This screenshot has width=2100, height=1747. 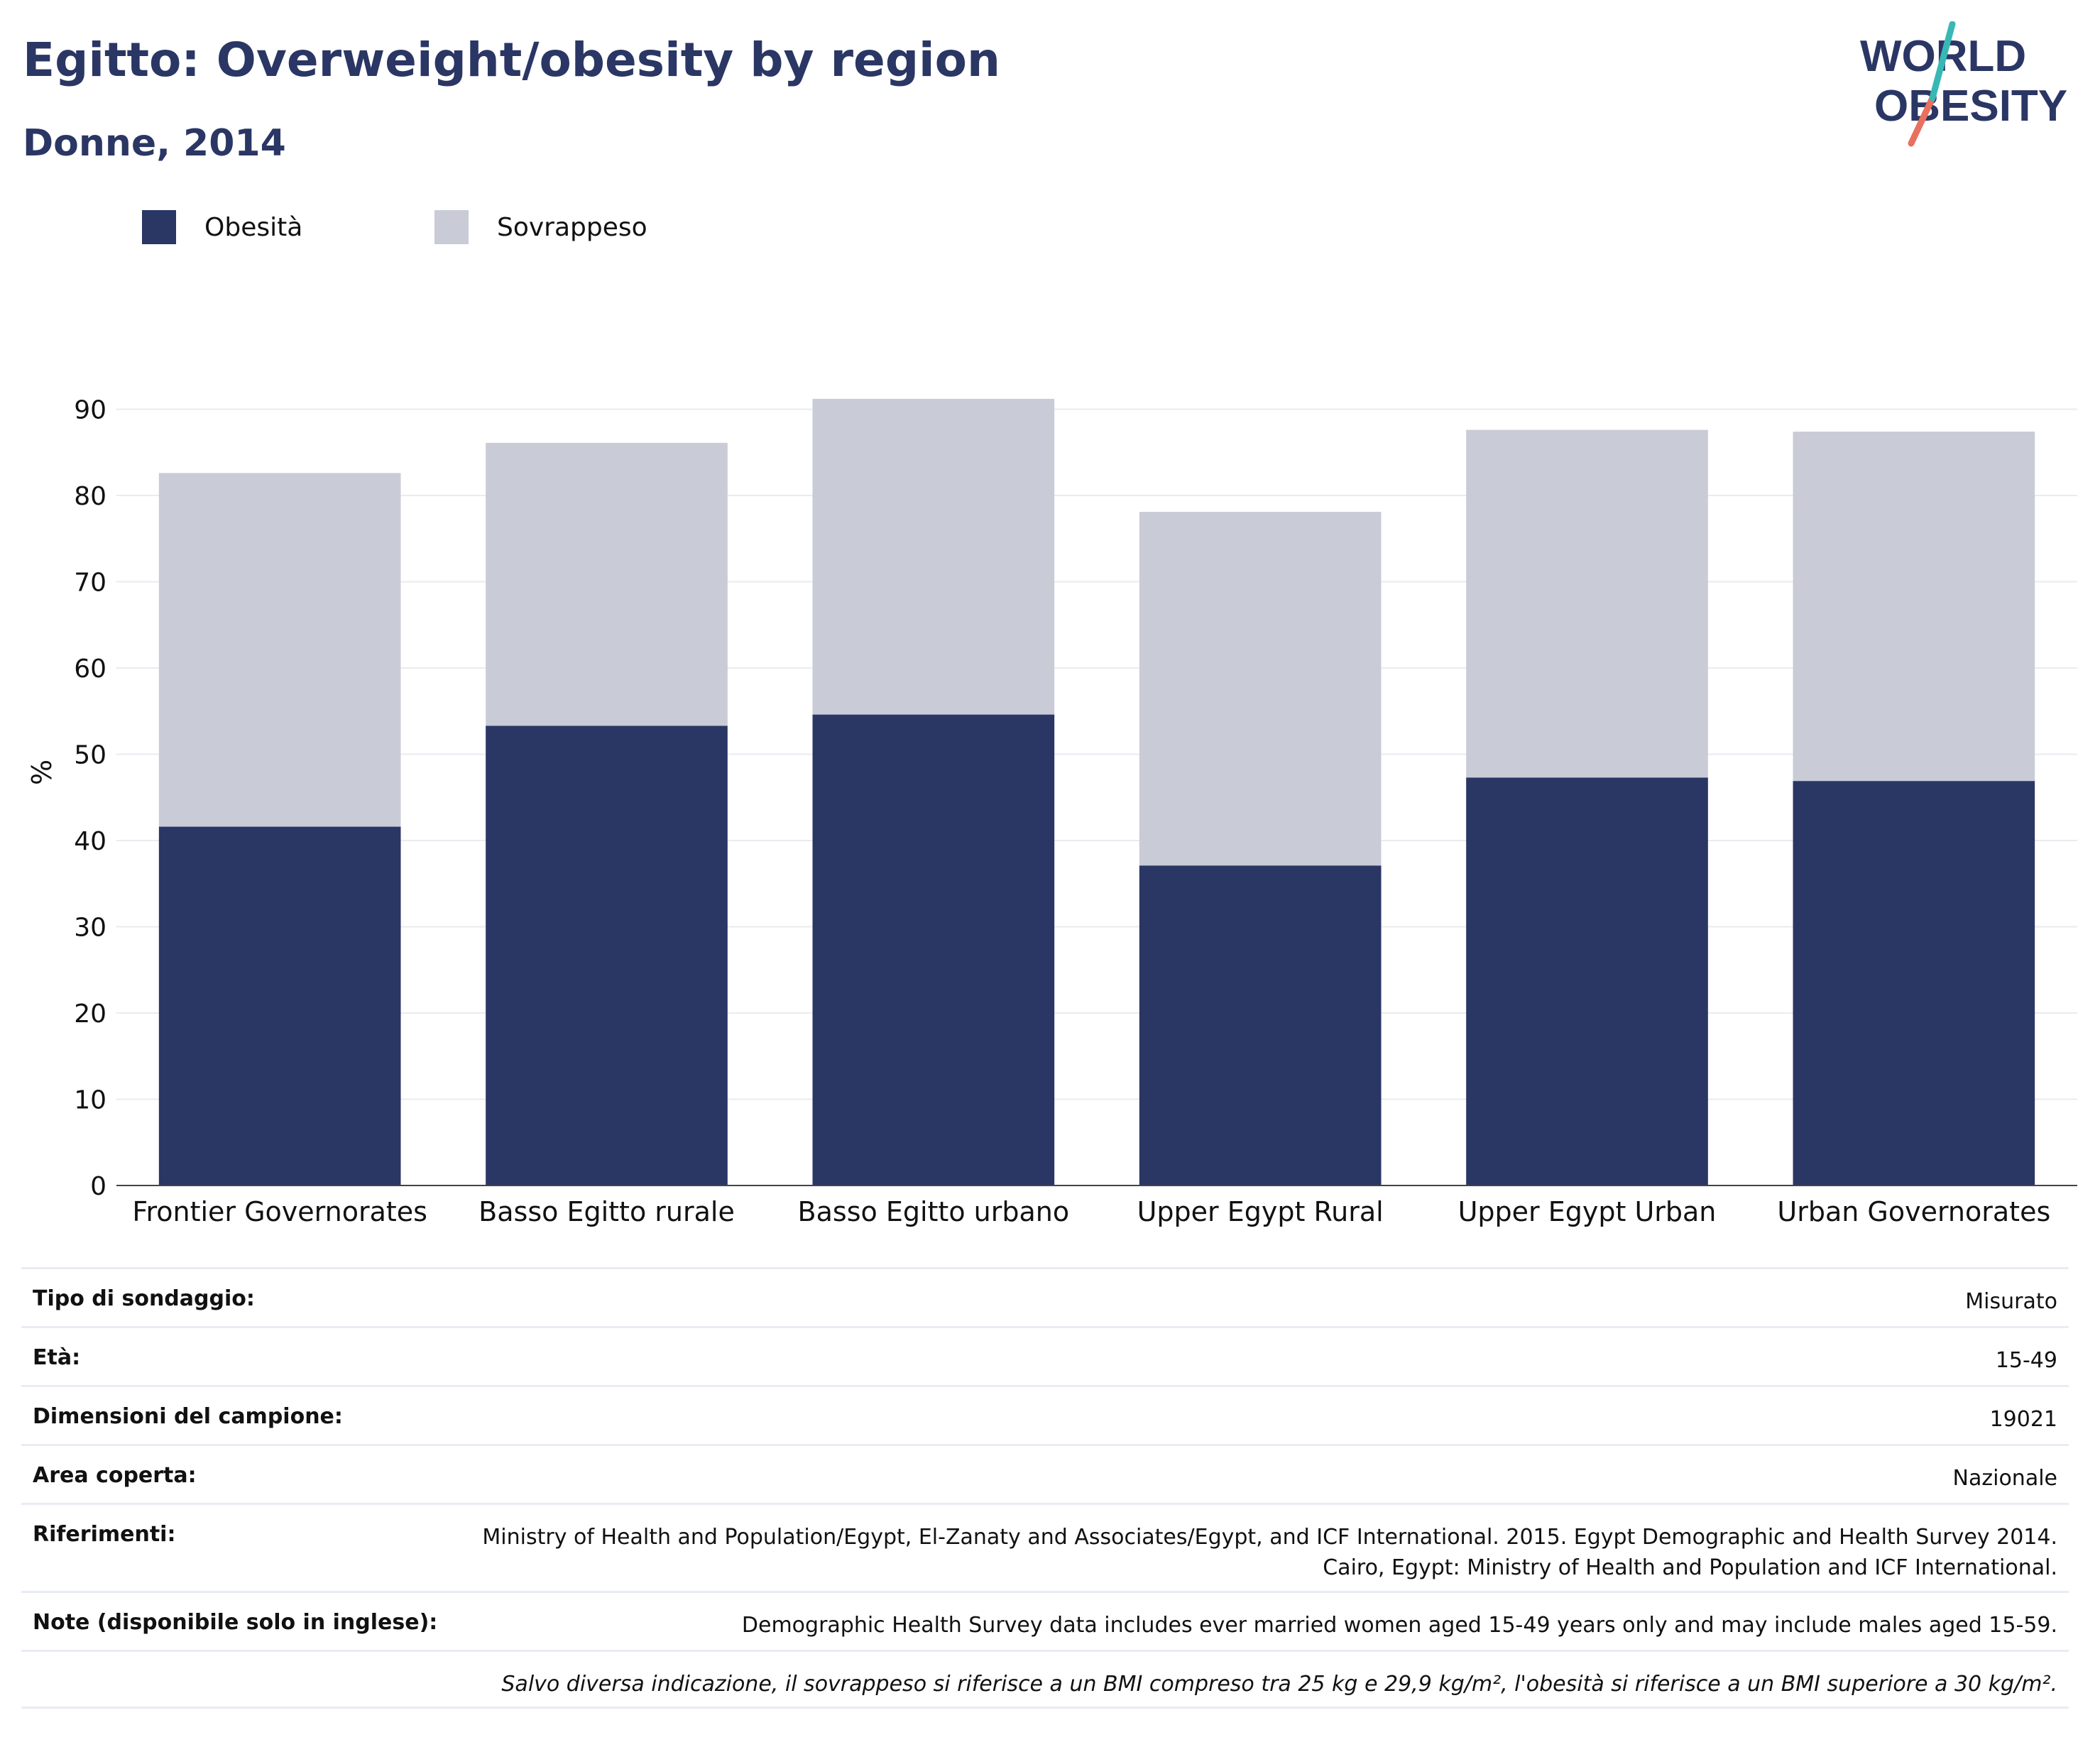 What do you see at coordinates (1260, 1211) in the screenshot?
I see `x-tick-label-3: Upper Egypt Rural` at bounding box center [1260, 1211].